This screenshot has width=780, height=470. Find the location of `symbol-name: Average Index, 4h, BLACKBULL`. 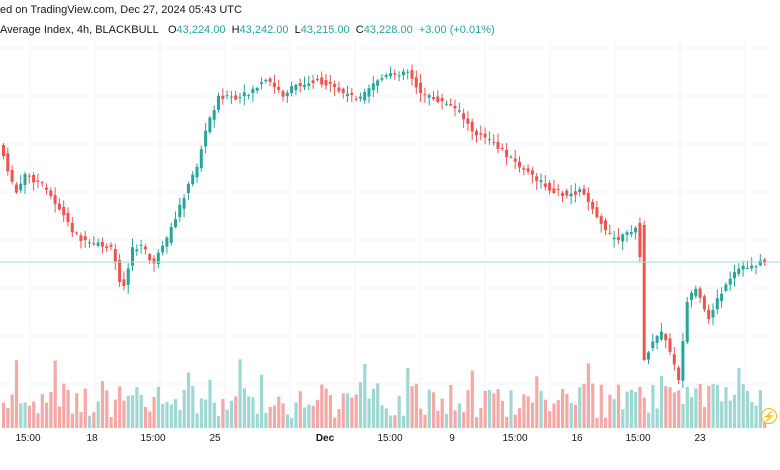

symbol-name: Average Index, 4h, BLACKBULL is located at coordinates (79, 30).